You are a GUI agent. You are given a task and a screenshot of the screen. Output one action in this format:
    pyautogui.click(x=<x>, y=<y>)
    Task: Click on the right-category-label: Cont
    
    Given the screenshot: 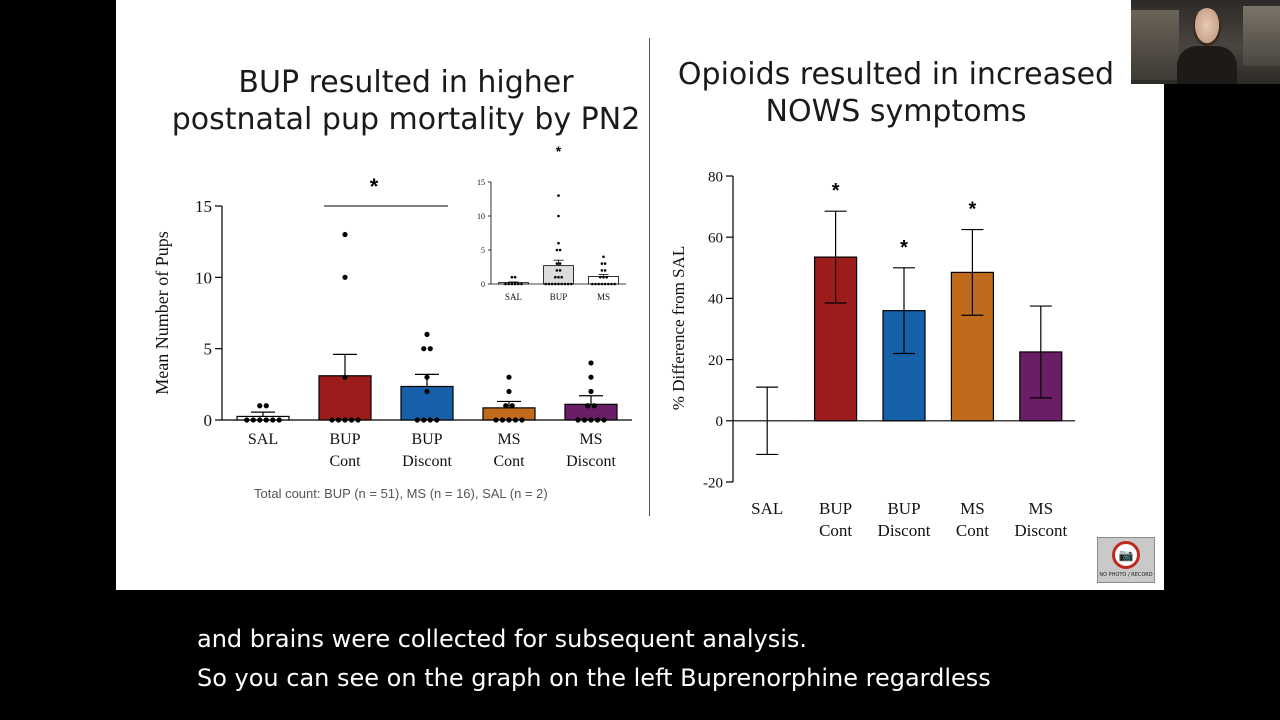 What is the action you would take?
    pyautogui.click(x=972, y=530)
    